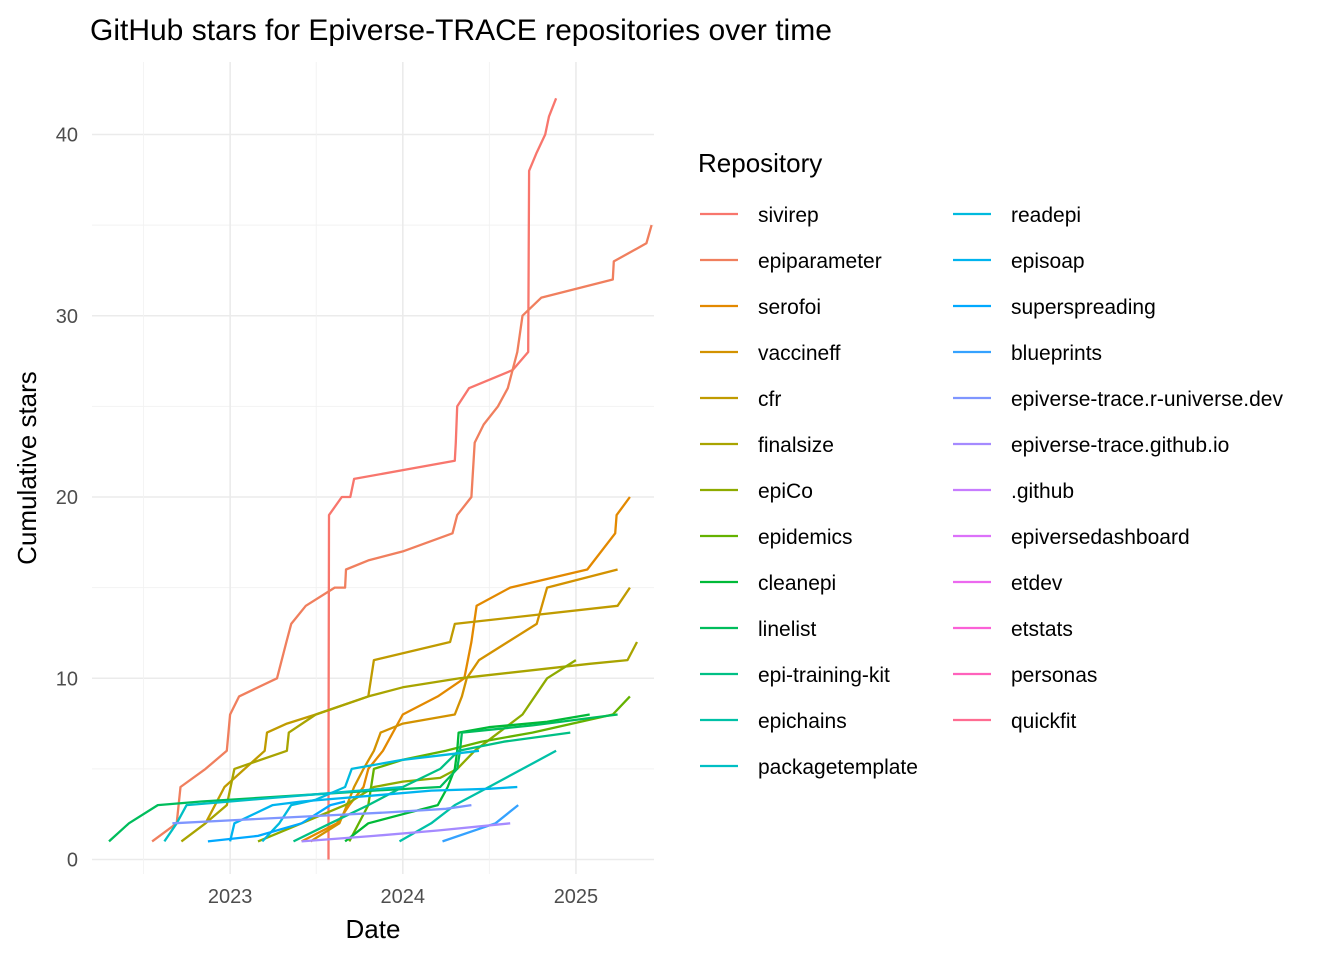 The image size is (1344, 960). What do you see at coordinates (442, 478) in the screenshot?
I see `series-line-sivirep` at bounding box center [442, 478].